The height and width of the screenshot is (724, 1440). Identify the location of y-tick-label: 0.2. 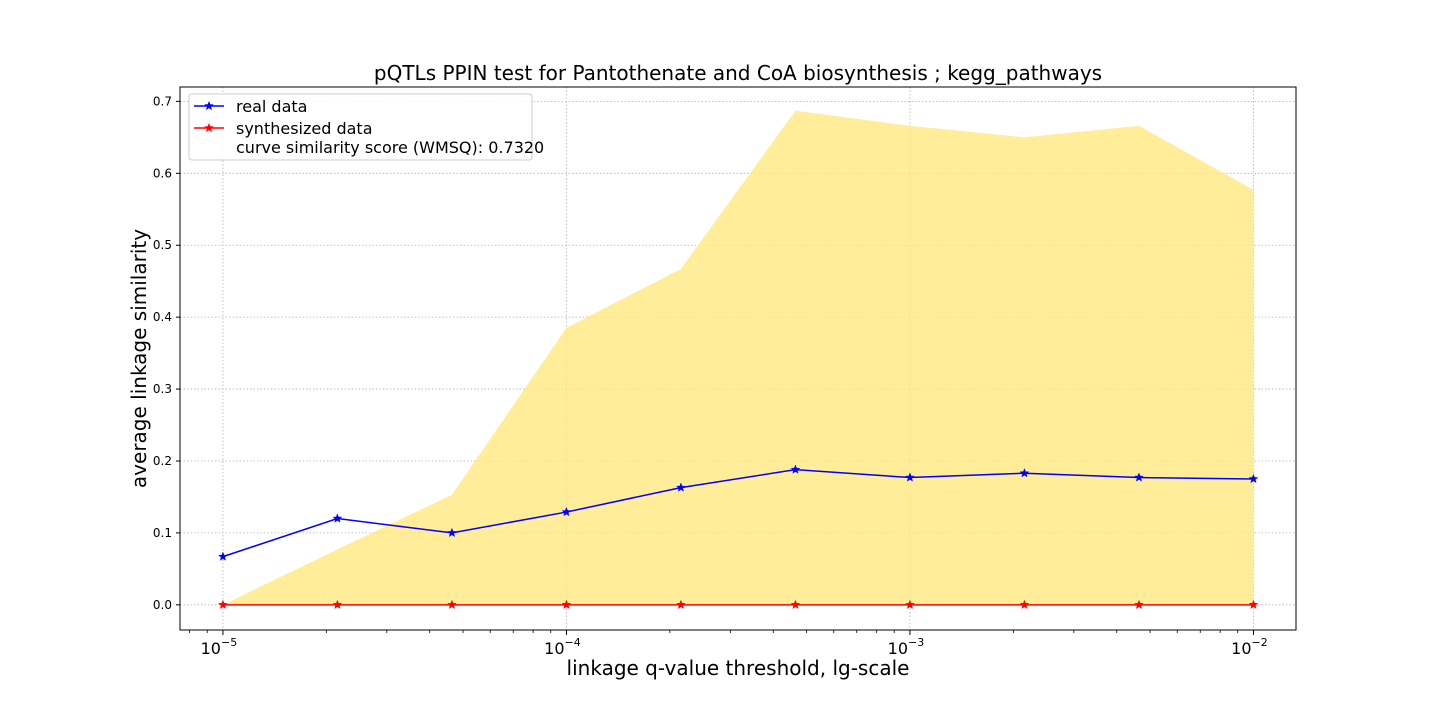
(162, 461).